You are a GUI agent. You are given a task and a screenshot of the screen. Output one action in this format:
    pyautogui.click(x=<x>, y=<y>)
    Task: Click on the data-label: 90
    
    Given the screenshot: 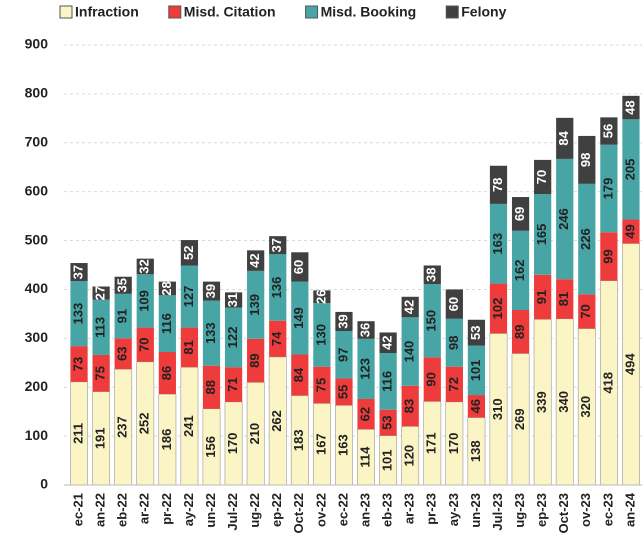 What is the action you would take?
    pyautogui.click(x=431, y=379)
    